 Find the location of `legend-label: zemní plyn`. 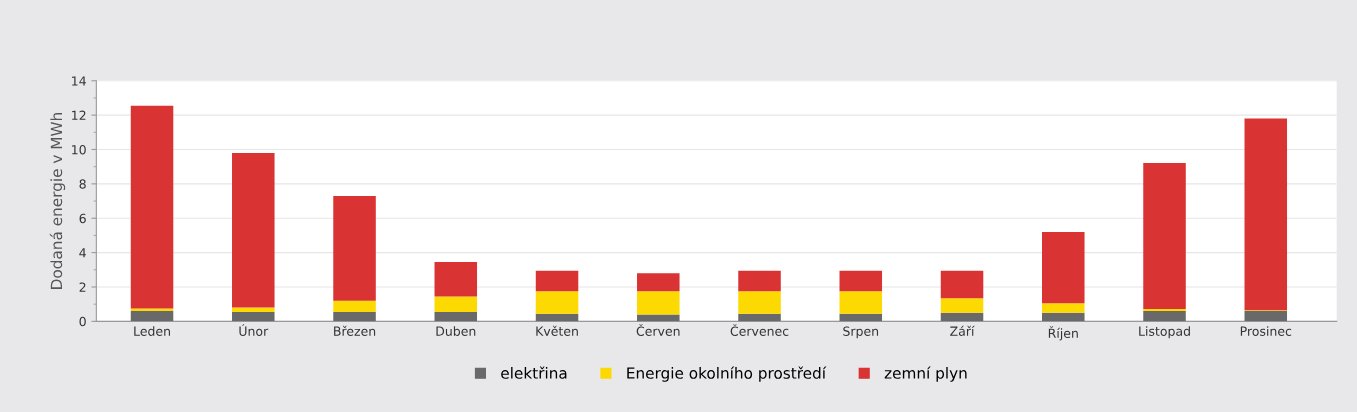

legend-label: zemní plyn is located at coordinates (925, 374).